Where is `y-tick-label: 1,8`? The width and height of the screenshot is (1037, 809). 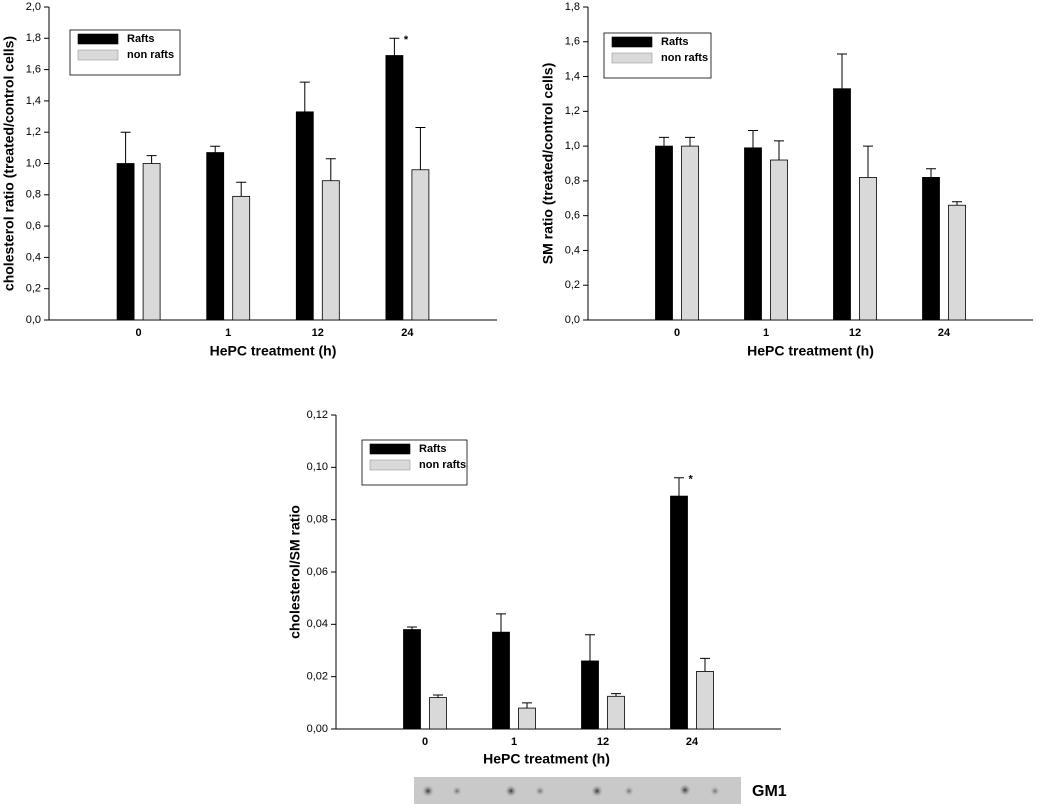
y-tick-label: 1,8 is located at coordinates (572, 7).